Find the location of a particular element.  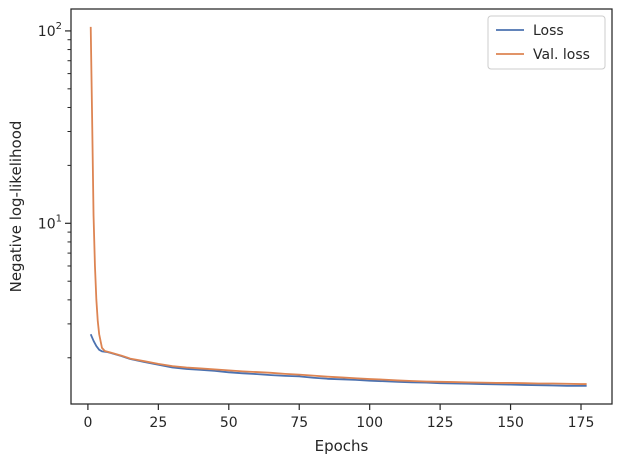

x-tick-label: 175 is located at coordinates (581, 423).